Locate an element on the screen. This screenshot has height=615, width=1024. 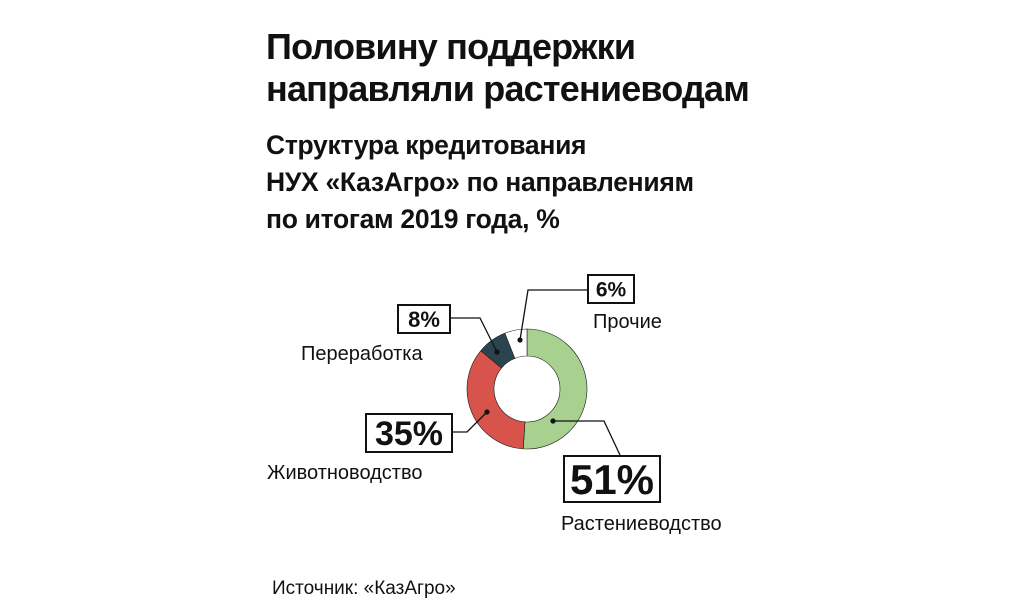
category-label-1: Животноводство is located at coordinates (345, 473).